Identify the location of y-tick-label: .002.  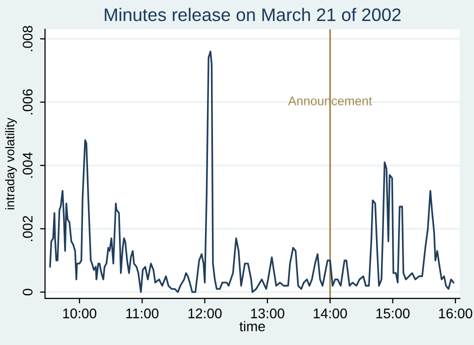
(27, 229).